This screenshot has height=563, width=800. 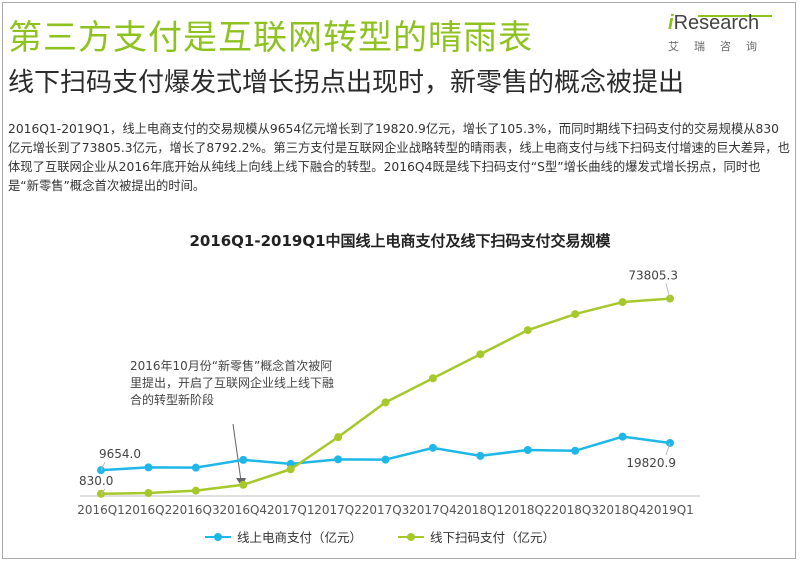 What do you see at coordinates (346, 83) in the screenshot?
I see `page-subtitle: 线下扫码支付爆发式增长拐点出现时，新零售的概念被提出` at bounding box center [346, 83].